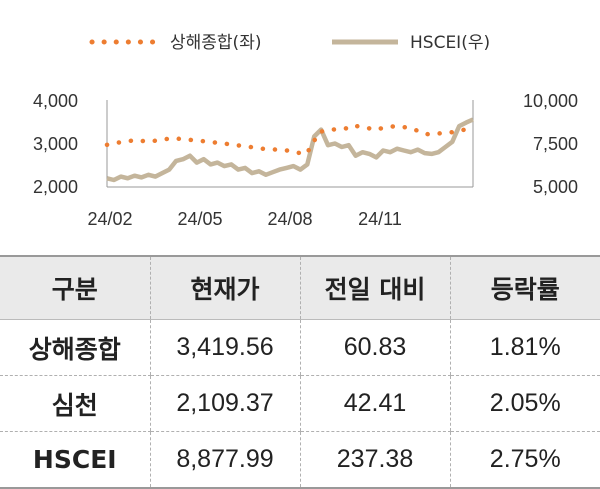 This screenshot has width=600, height=489. What do you see at coordinates (524, 403) in the screenshot?
I see `row-rate: 2.05%` at bounding box center [524, 403].